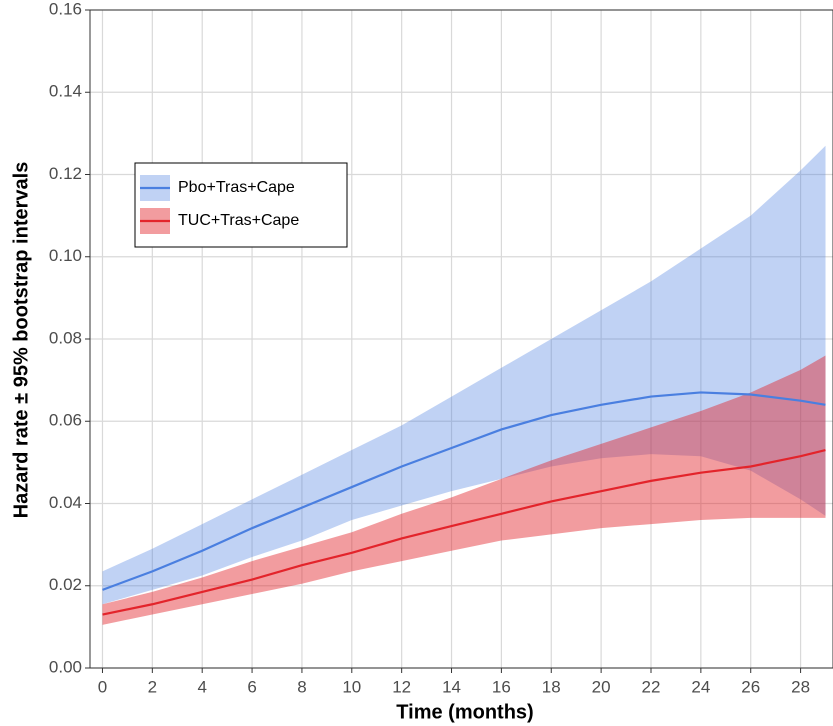 This screenshot has height=726, width=833. What do you see at coordinates (451, 686) in the screenshot?
I see `x-tick-label: 14` at bounding box center [451, 686].